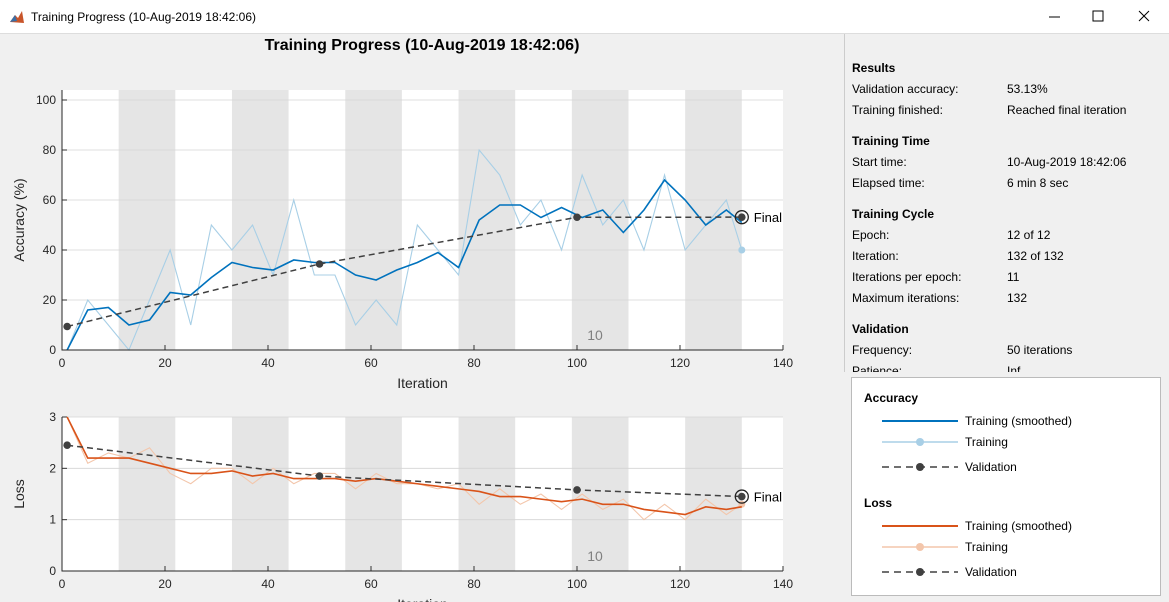 The width and height of the screenshot is (1169, 602). Describe the element at coordinates (50, 300) in the screenshot. I see `y-tick-label: 20` at that location.